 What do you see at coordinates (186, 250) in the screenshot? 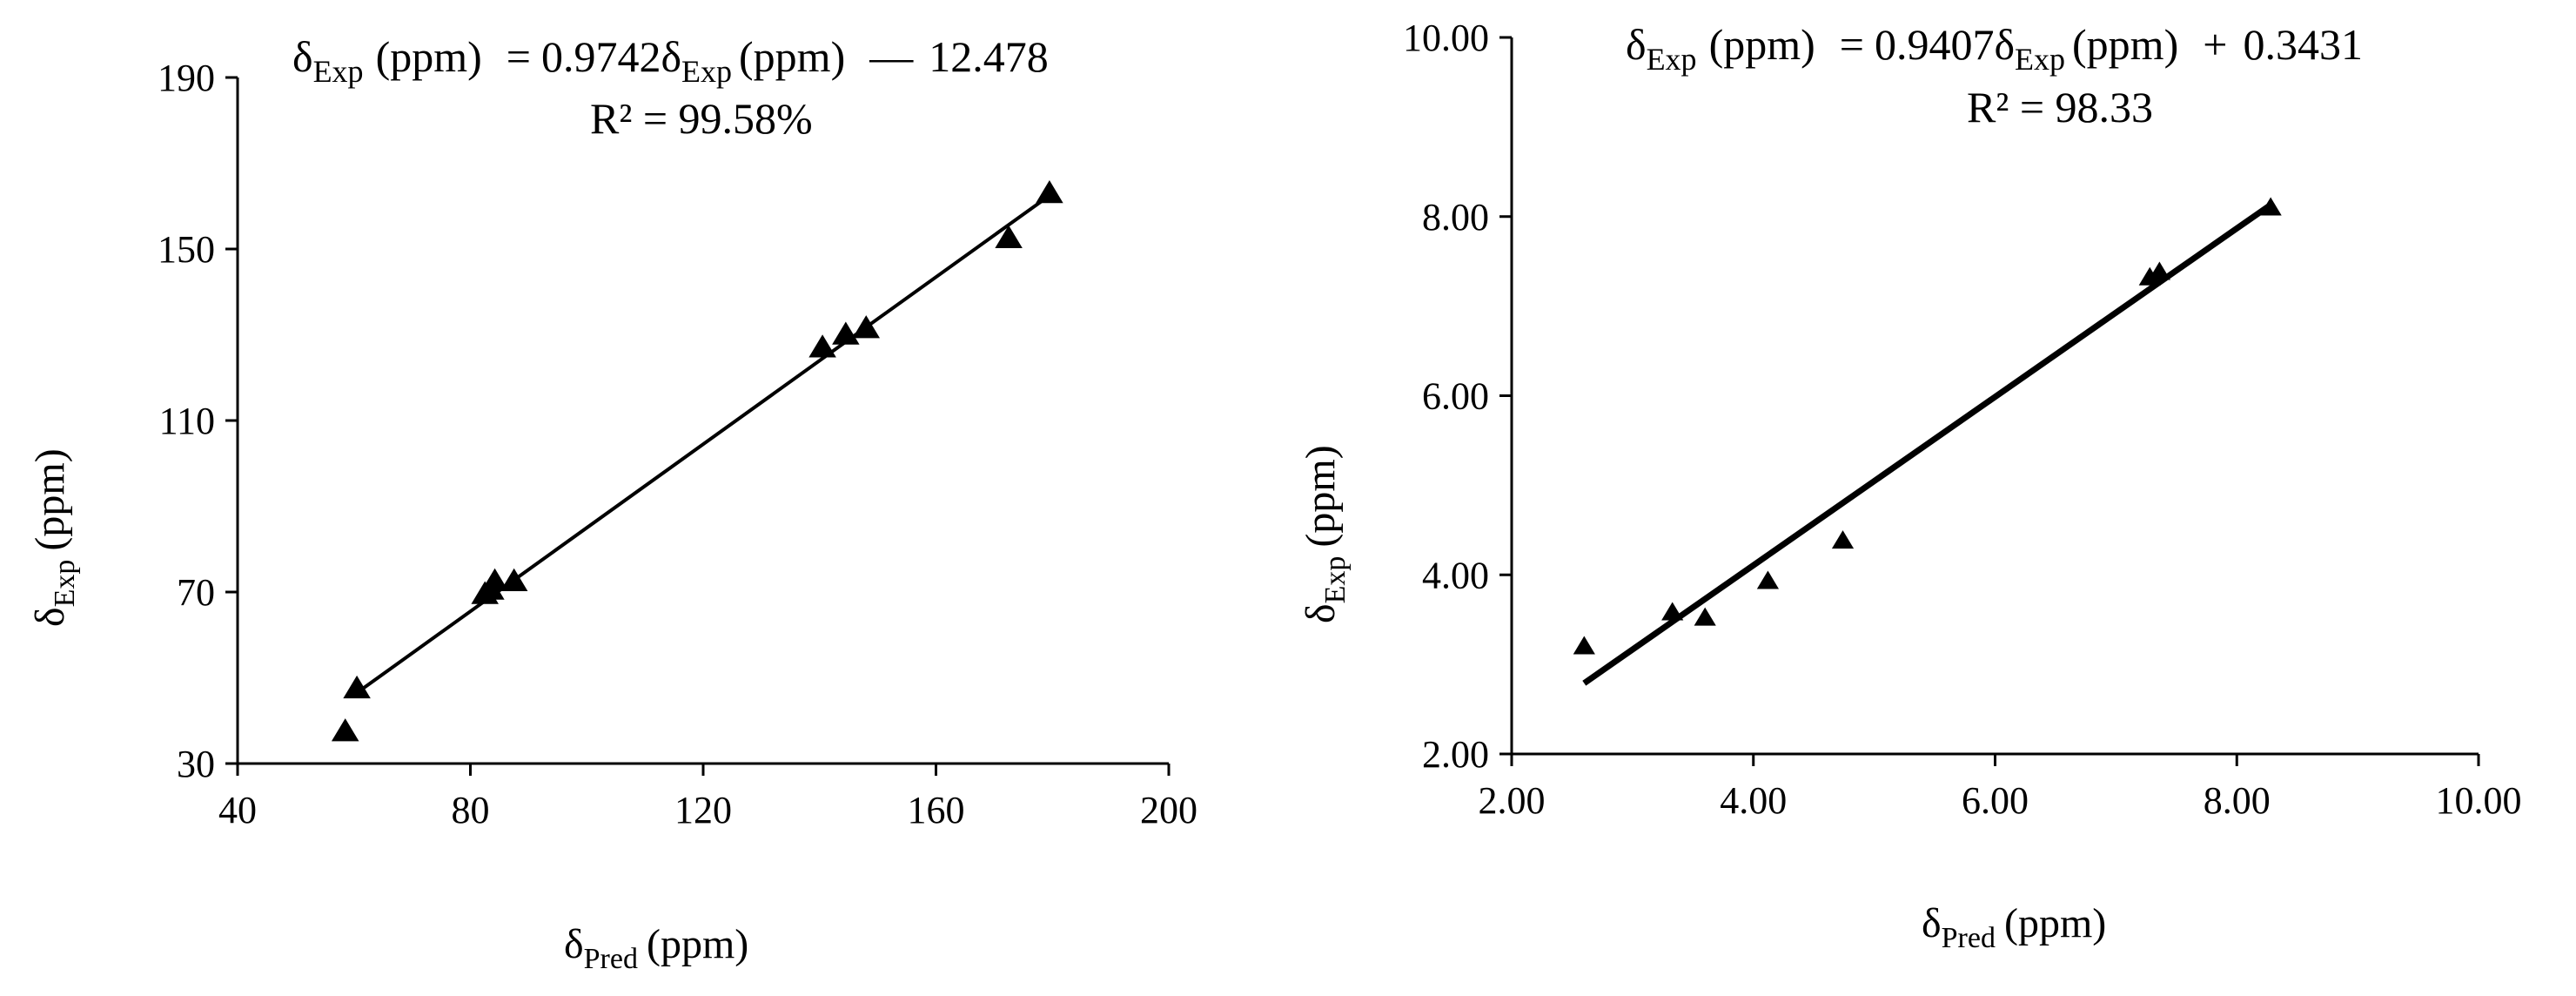
I see `chart-1-y-tick-label: 150` at bounding box center [186, 250].